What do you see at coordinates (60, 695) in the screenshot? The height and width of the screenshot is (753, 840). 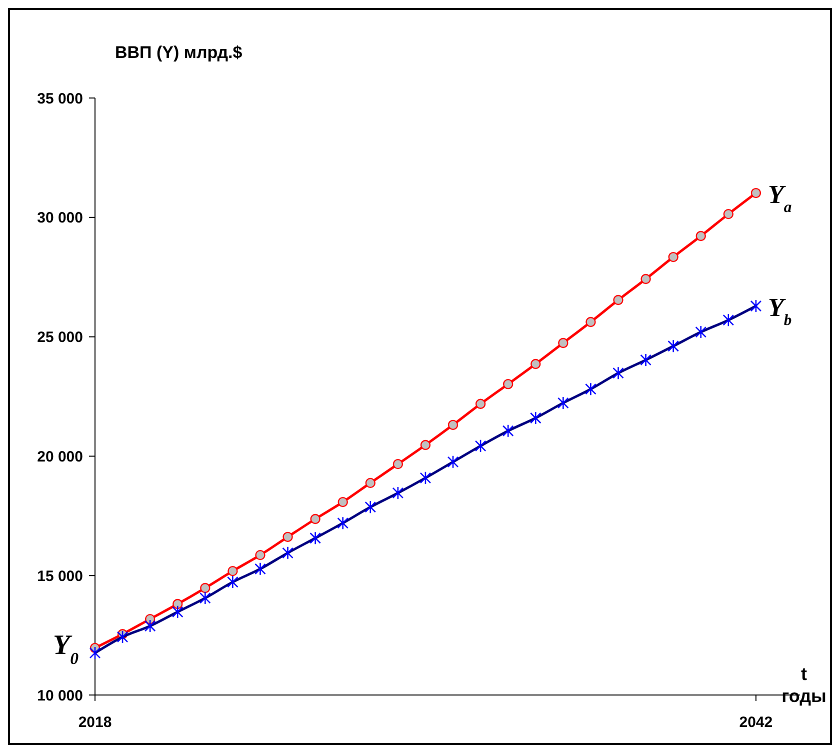 I see `y-tick-label: 10 000` at bounding box center [60, 695].